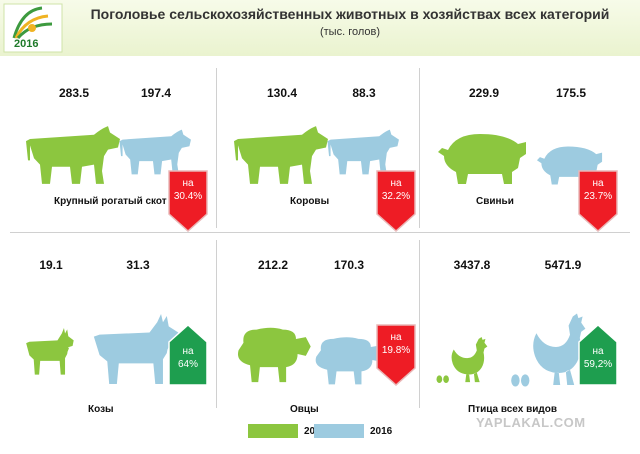 This screenshot has width=640, height=454. Describe the element at coordinates (33, 28) in the screenshot. I see `logo-icon` at that location.